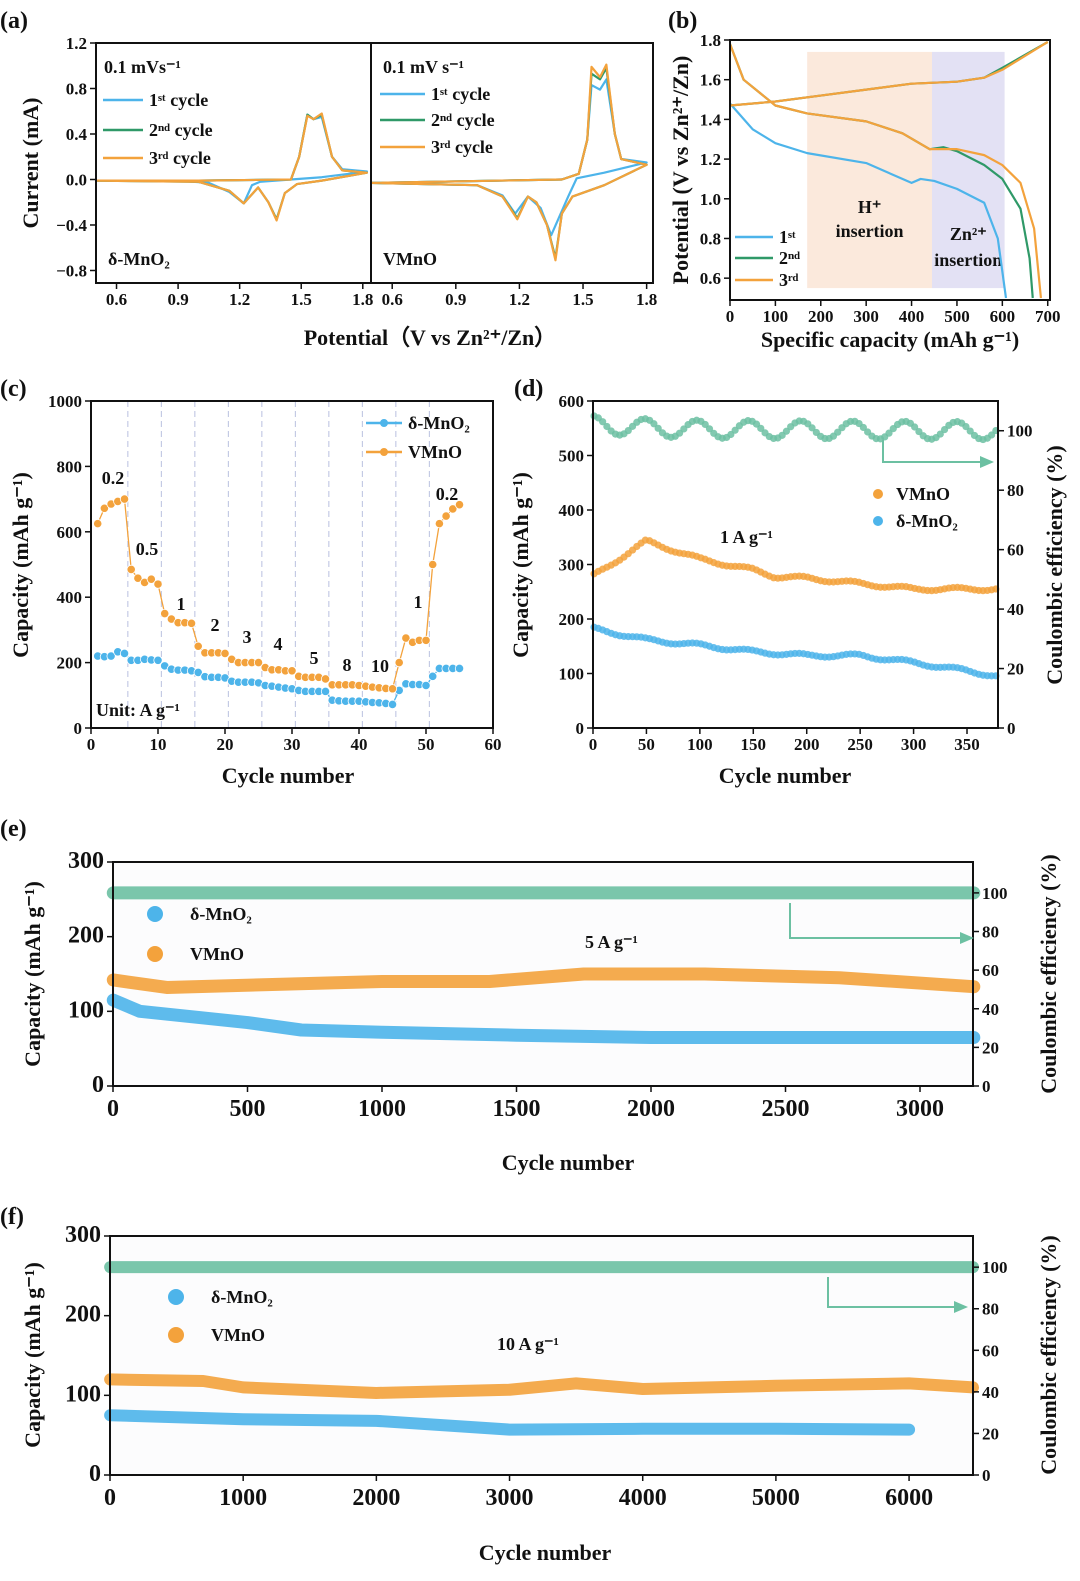  What do you see at coordinates (767, 258) in the screenshot?
I see `legend-item: 2ⁿᵈ` at bounding box center [767, 258].